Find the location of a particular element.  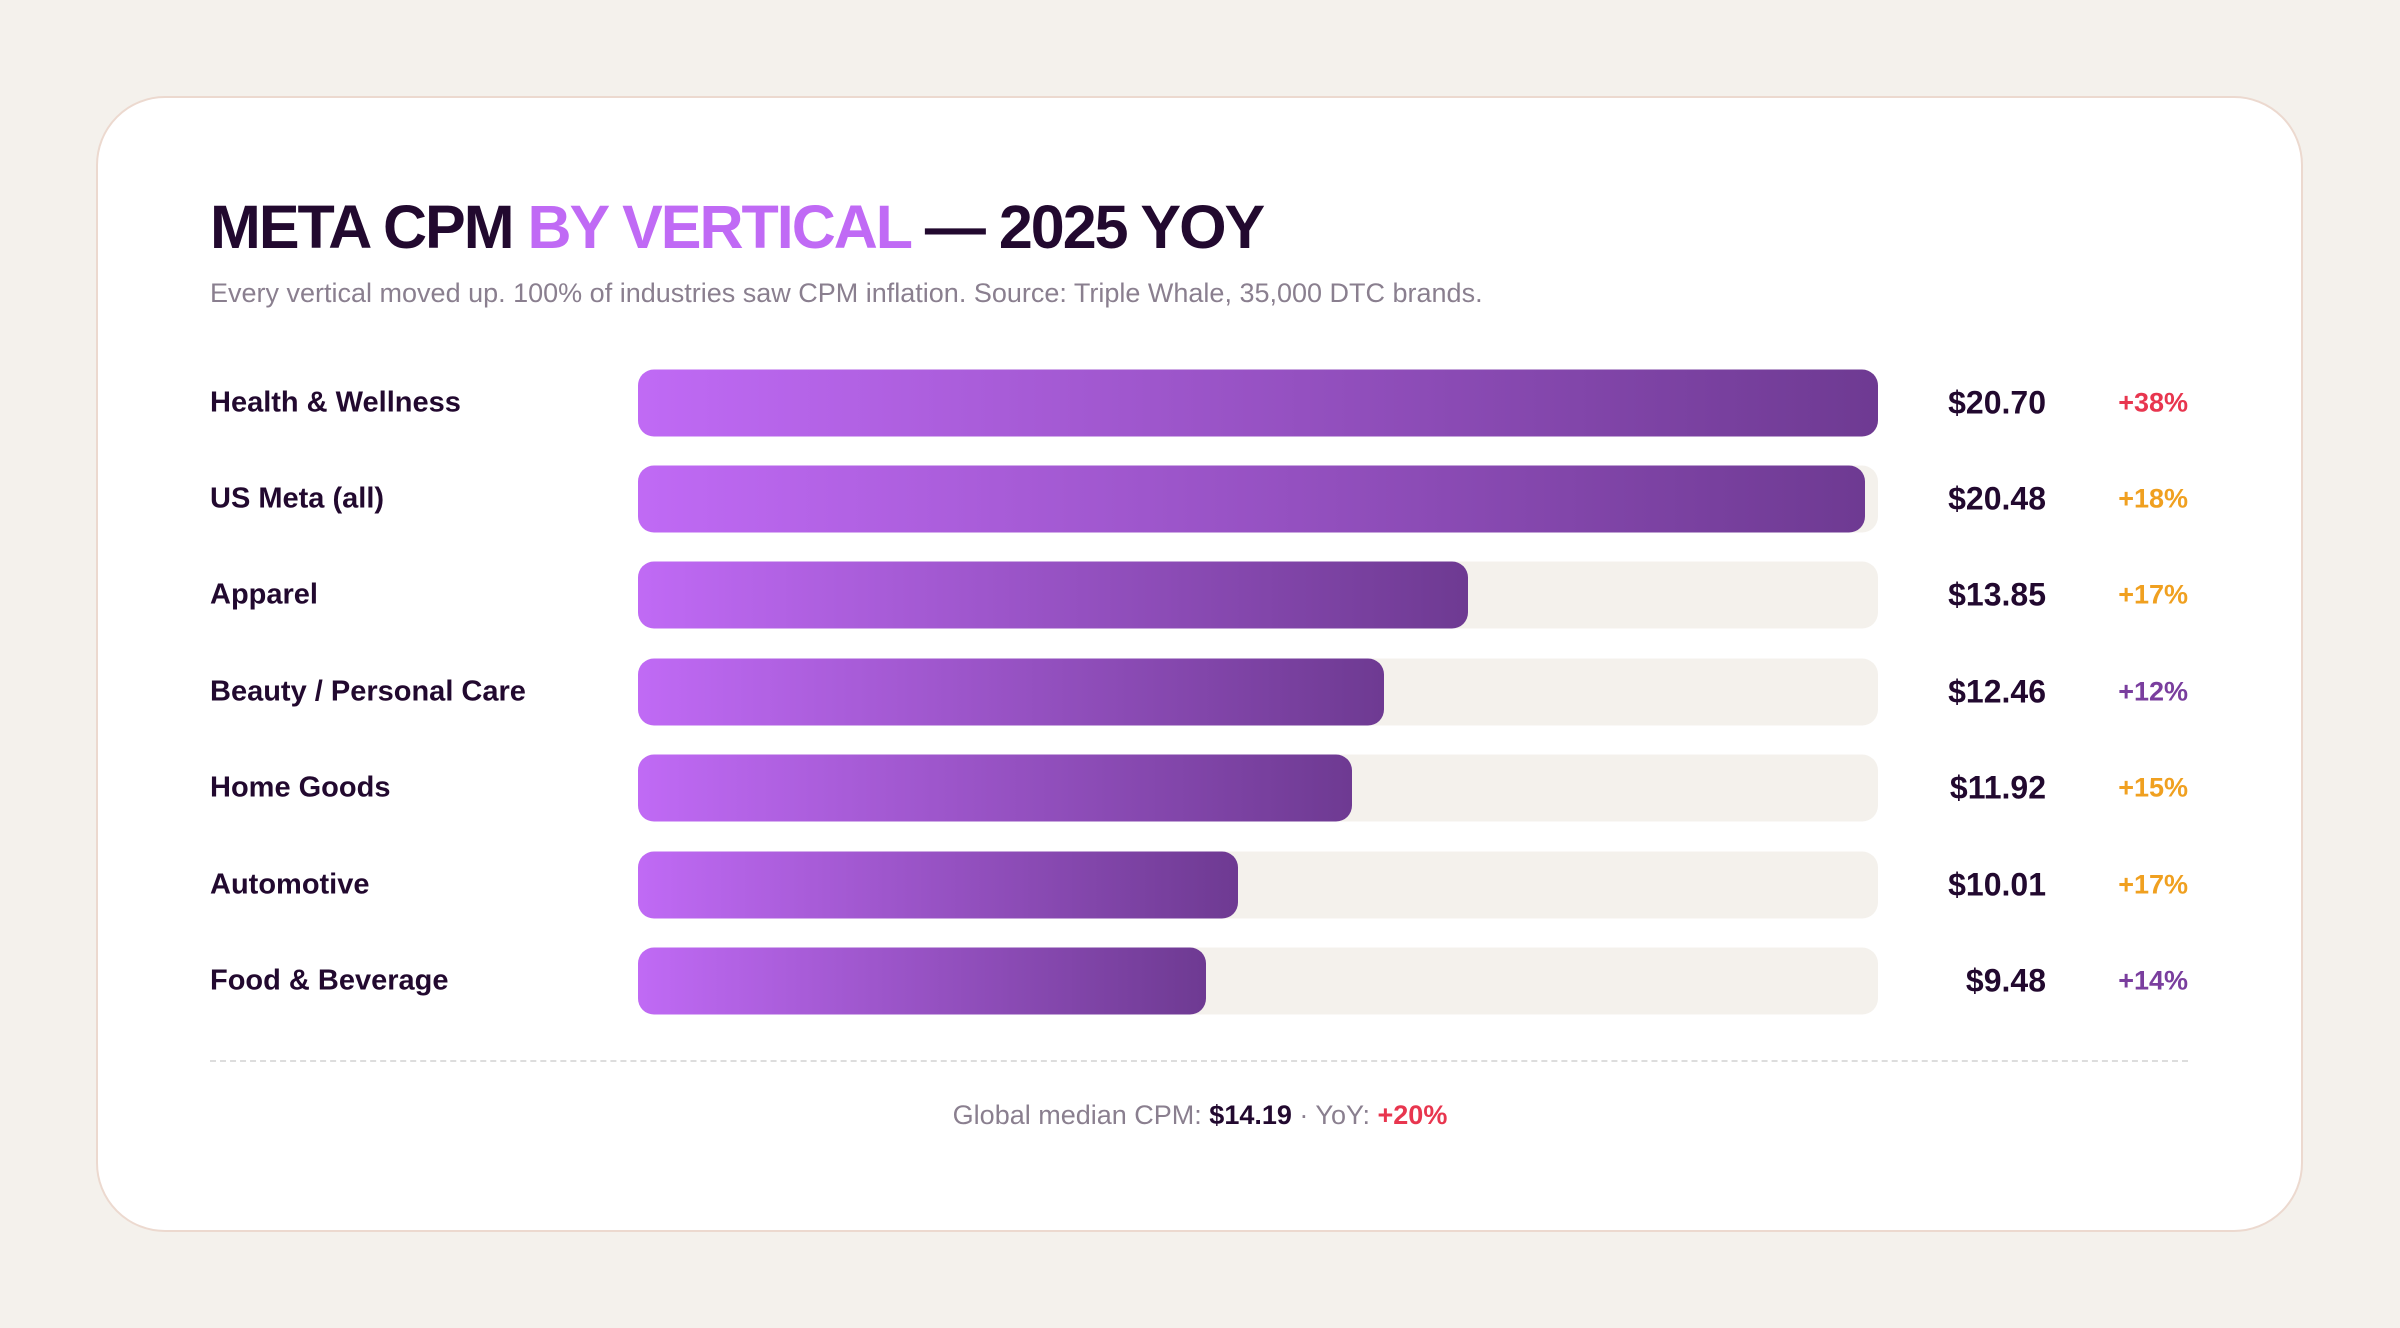

title-highlight: BY VERTICAL is located at coordinates (719, 227).